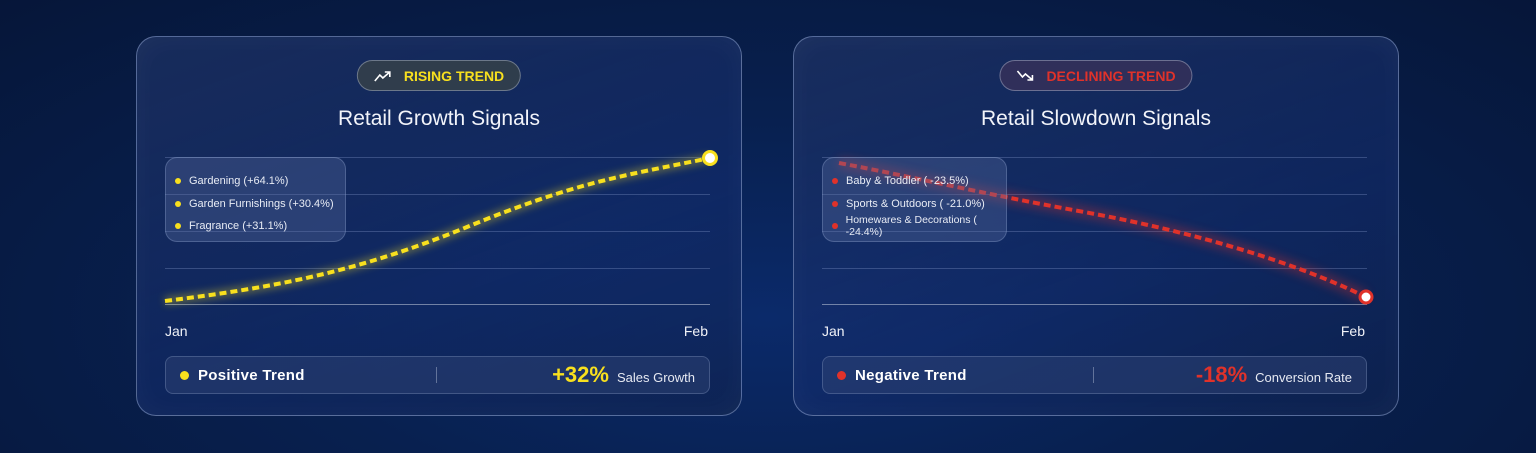  I want to click on badge-label: RISING TREND, so click(454, 75).